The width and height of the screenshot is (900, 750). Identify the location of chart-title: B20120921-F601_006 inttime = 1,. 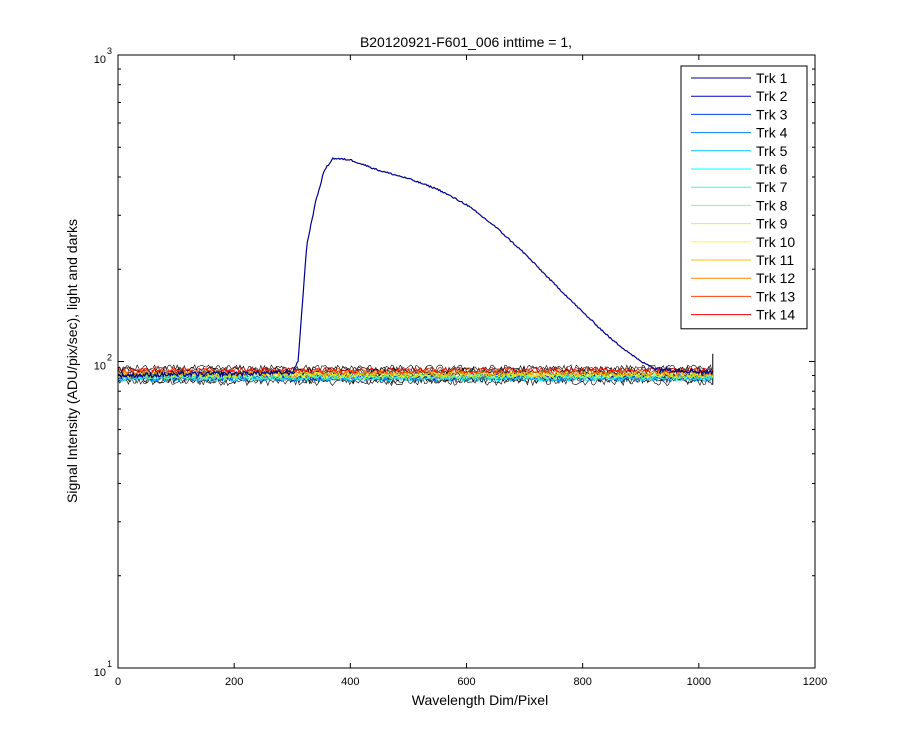
(466, 42).